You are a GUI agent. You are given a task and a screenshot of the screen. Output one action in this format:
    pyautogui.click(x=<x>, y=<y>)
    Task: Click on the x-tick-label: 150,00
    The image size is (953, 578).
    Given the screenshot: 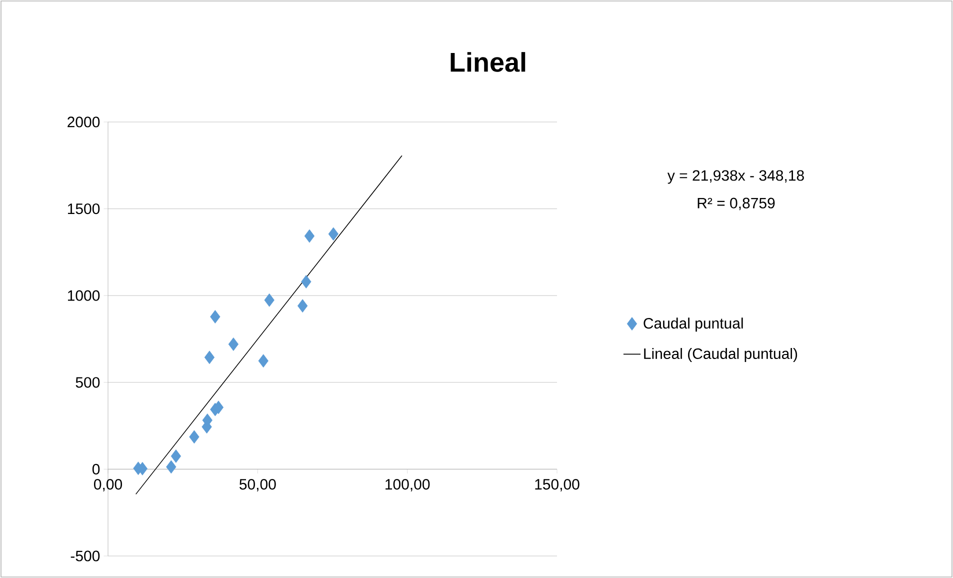 What is the action you would take?
    pyautogui.click(x=557, y=485)
    